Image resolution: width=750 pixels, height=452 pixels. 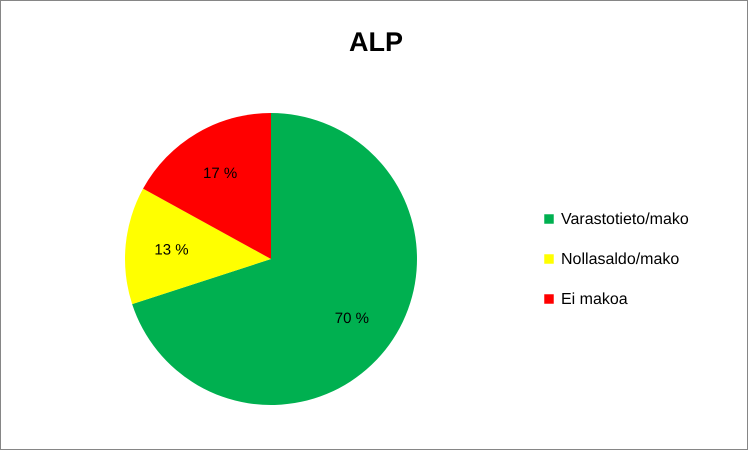 I want to click on legend-label: Nollasaldo/mako, so click(x=620, y=259).